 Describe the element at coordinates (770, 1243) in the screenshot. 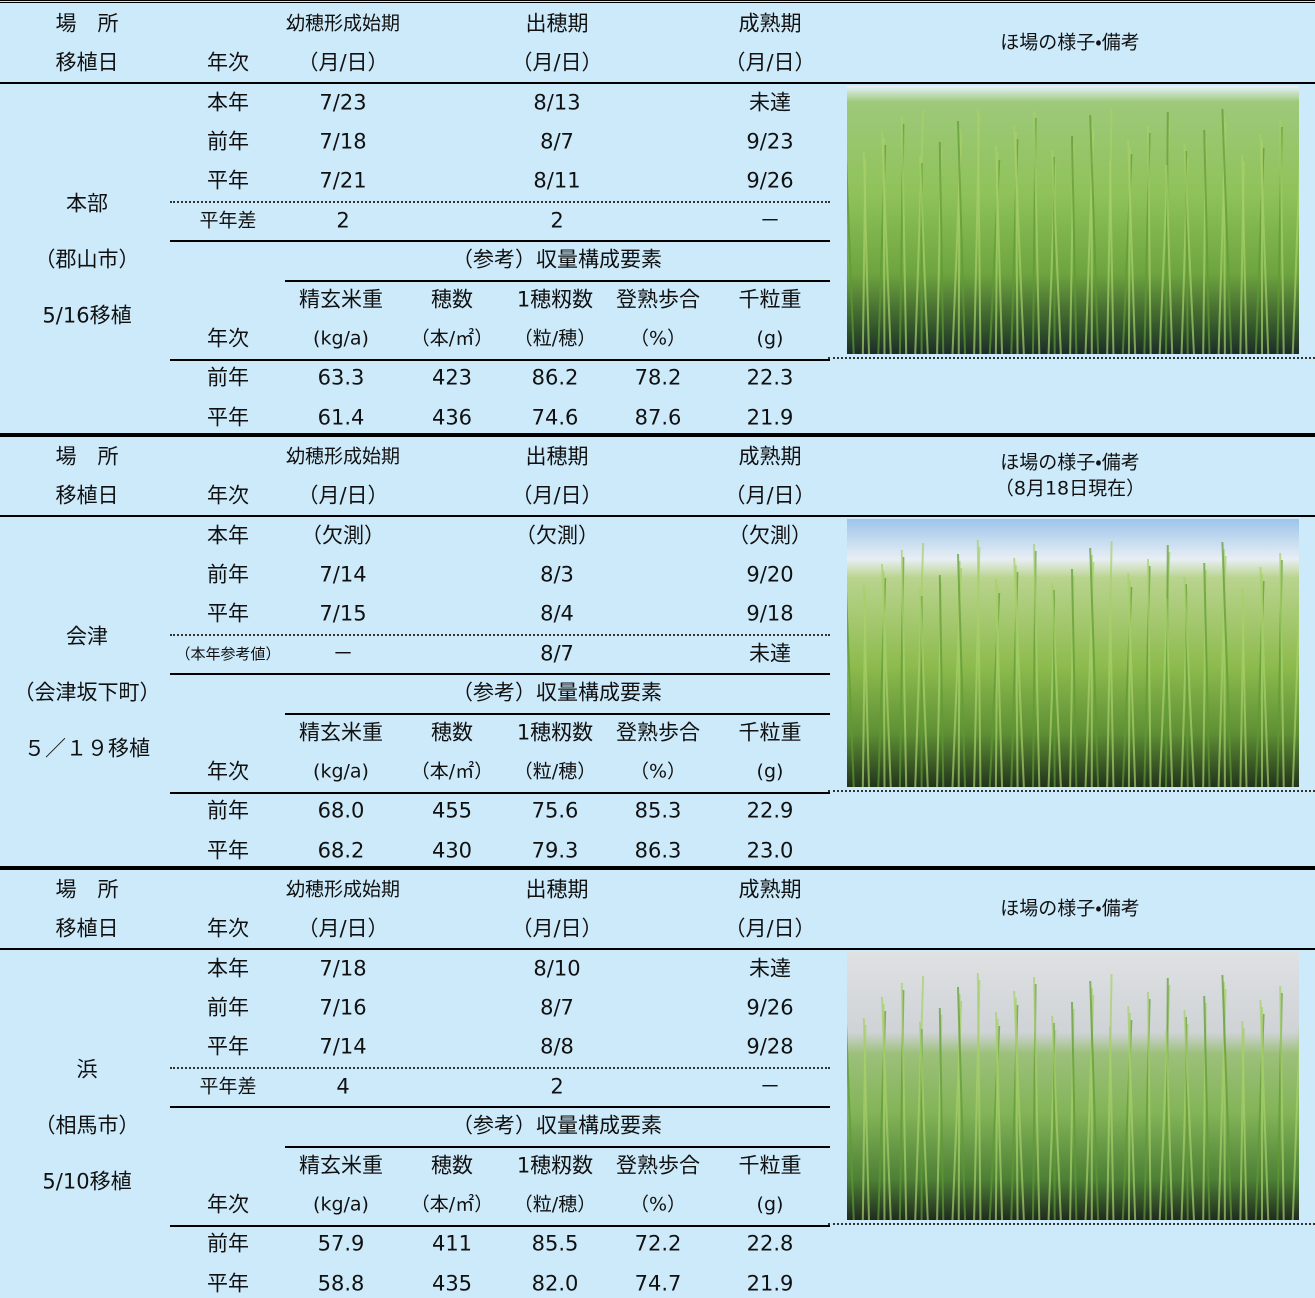

I see `yield-cell: 22.8` at that location.